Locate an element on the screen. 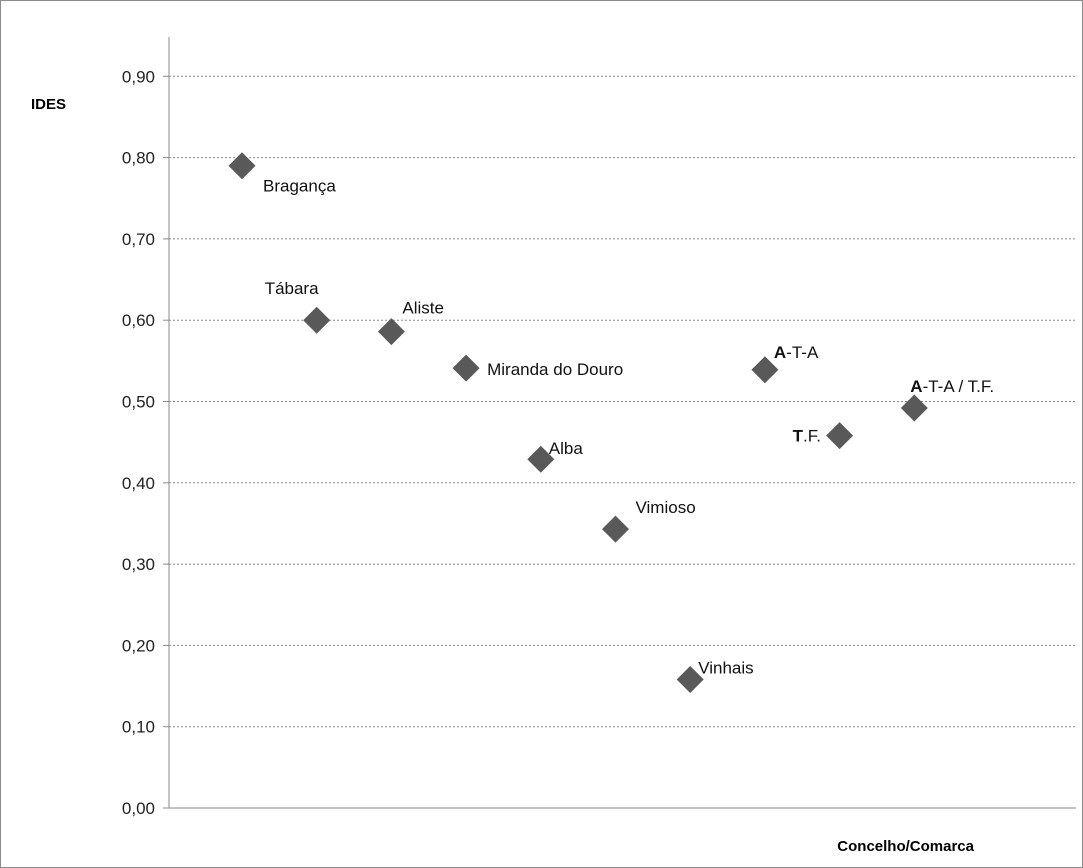 Image resolution: width=1083 pixels, height=868 pixels. y-tick-label: 0,30 is located at coordinates (138, 564).